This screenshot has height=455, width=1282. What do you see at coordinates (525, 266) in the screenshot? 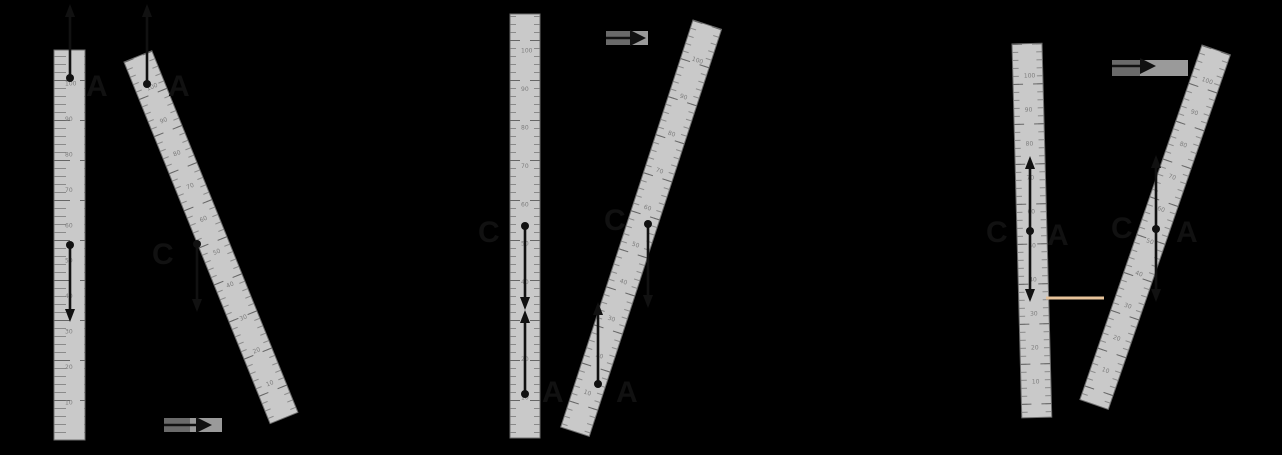
I see `force-arrow-down-c2` at bounding box center [525, 266].